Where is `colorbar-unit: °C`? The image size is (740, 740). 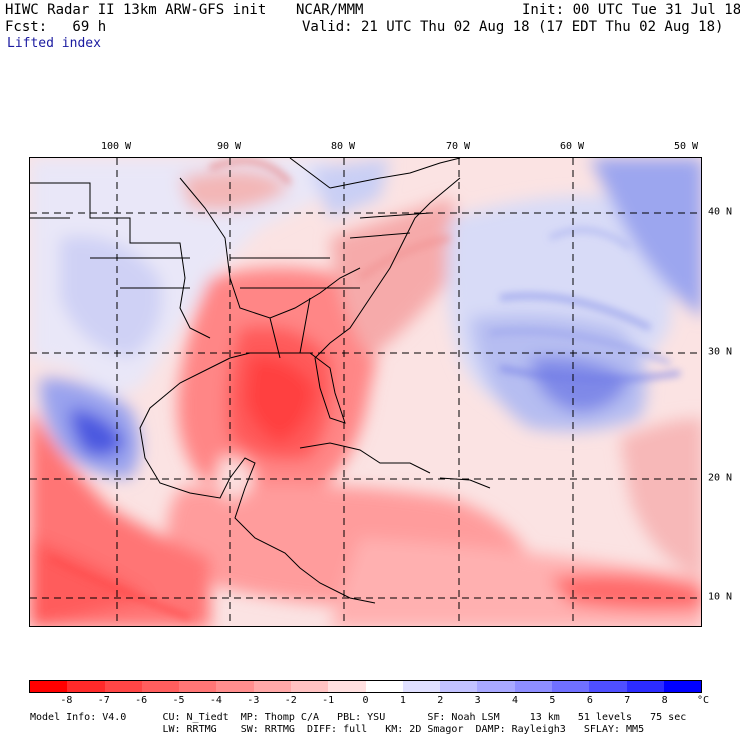 colorbar-unit: °C is located at coordinates (703, 700).